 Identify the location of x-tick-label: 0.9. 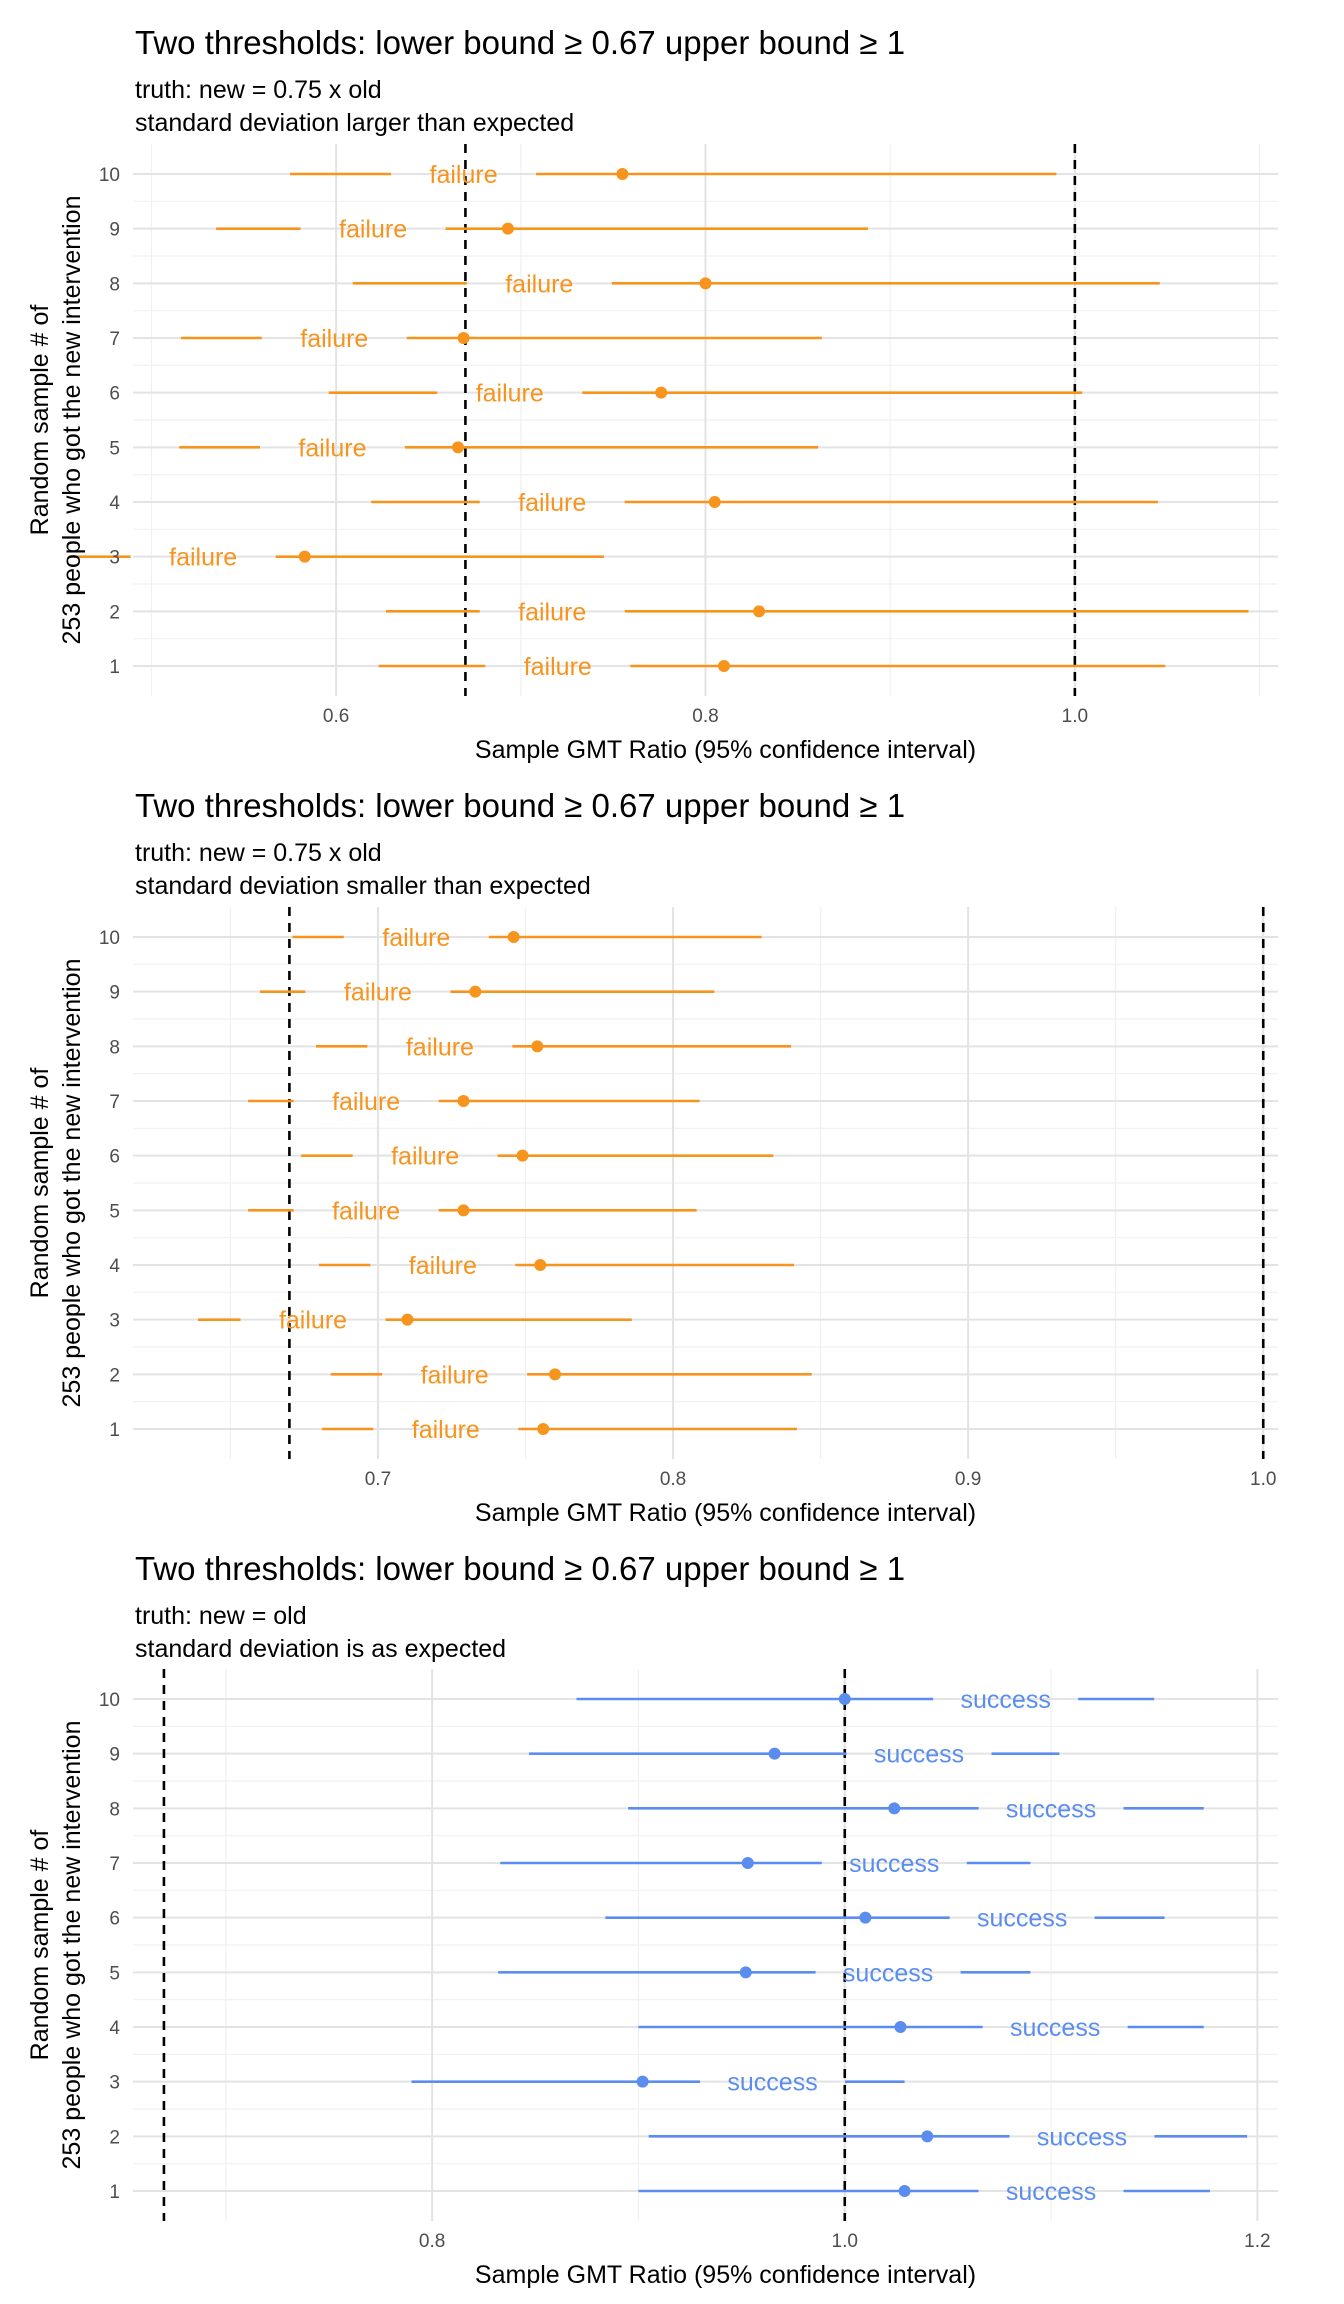
(968, 1479).